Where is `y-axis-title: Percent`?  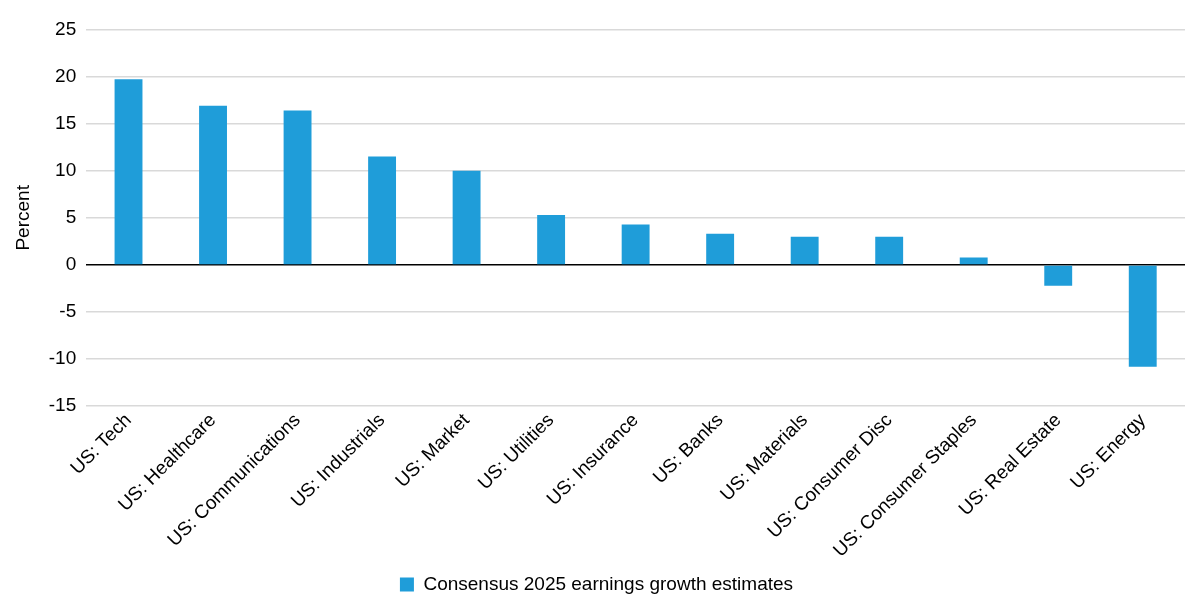 y-axis-title: Percent is located at coordinates (22, 217).